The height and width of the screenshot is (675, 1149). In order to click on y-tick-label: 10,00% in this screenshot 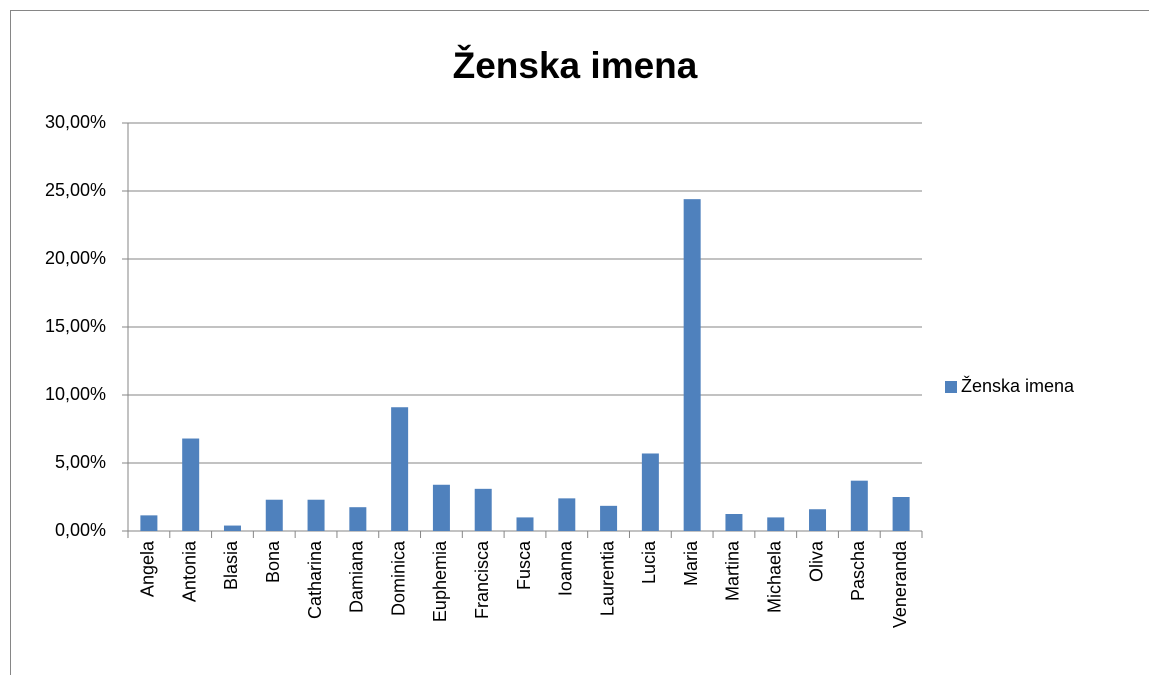, I will do `click(75, 394)`.